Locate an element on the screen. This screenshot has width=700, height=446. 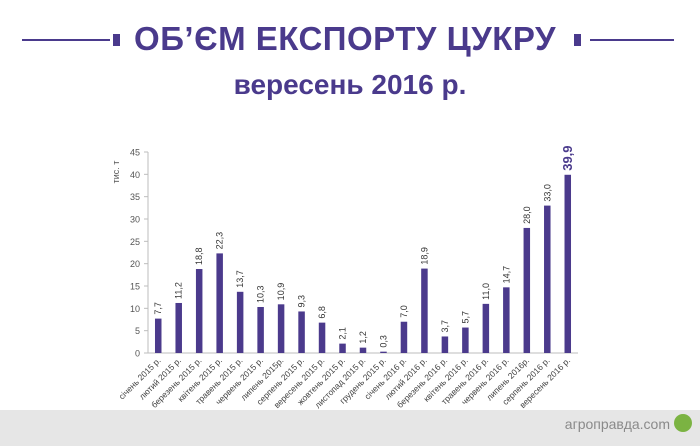
data-label: 13,7 is located at coordinates (240, 279).